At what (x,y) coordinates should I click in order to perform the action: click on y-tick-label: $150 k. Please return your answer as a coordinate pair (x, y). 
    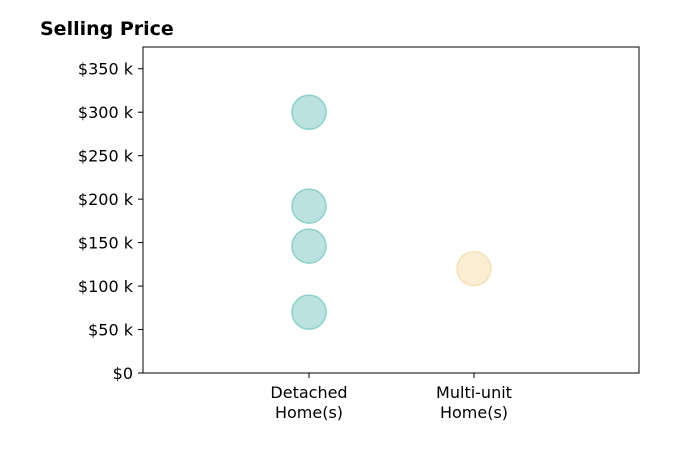
    Looking at the image, I should click on (106, 243).